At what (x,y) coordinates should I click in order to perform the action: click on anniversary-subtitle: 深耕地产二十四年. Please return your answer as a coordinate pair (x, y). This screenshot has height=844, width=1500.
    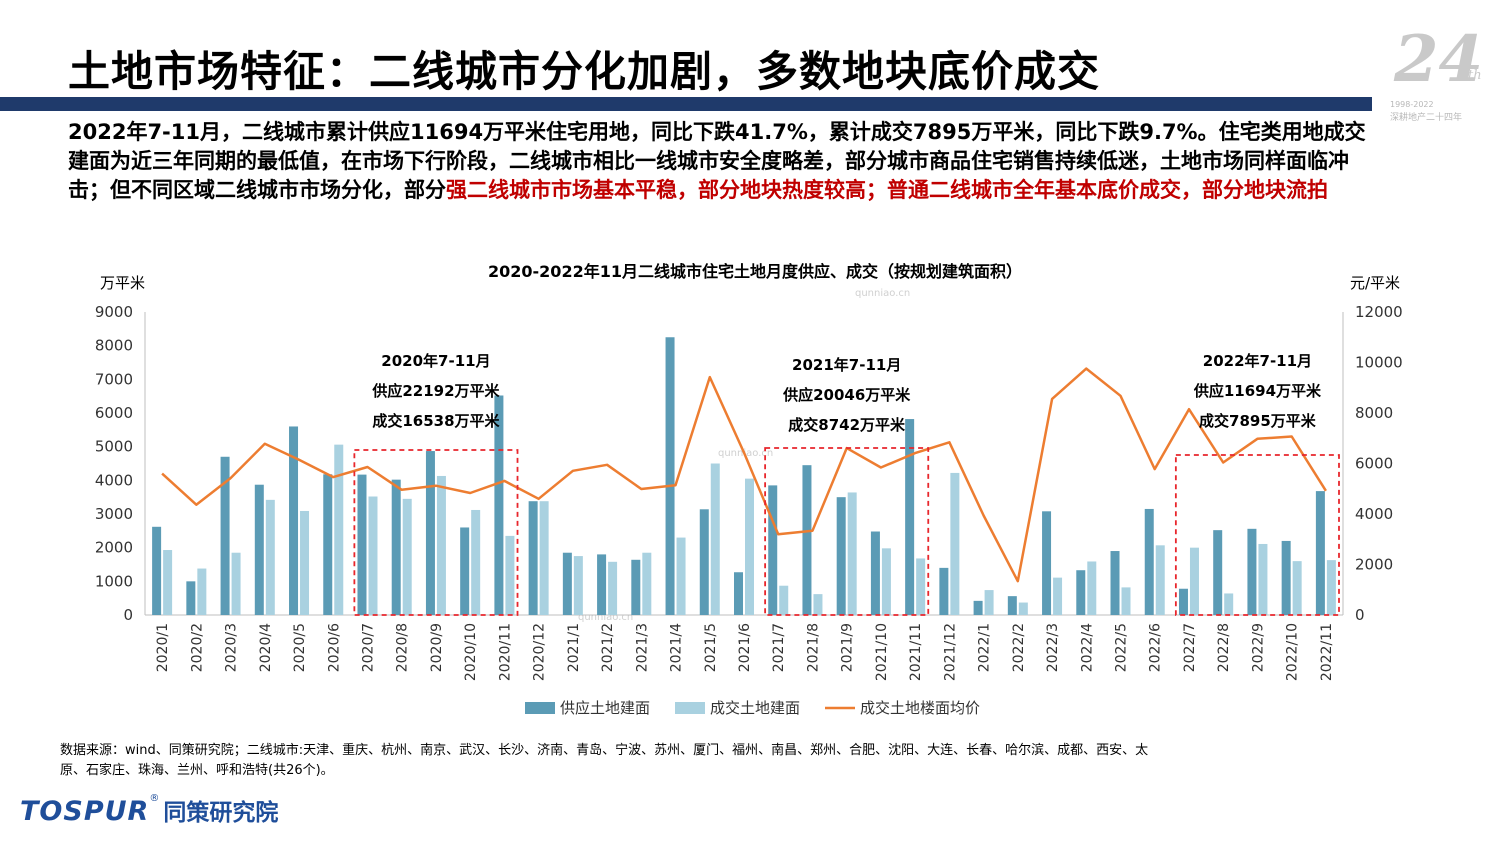
    Looking at the image, I should click on (1426, 118).